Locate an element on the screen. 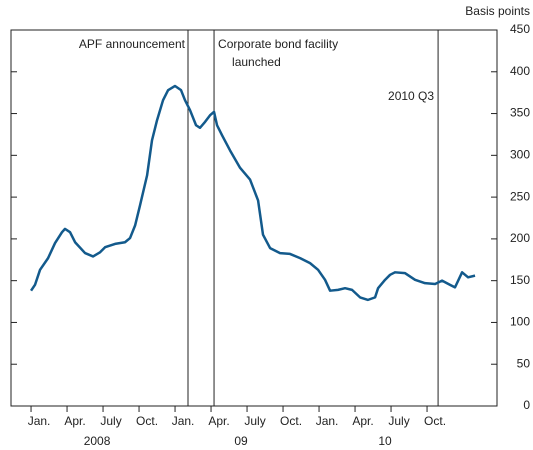  event-label: APF announcement is located at coordinates (132, 44).